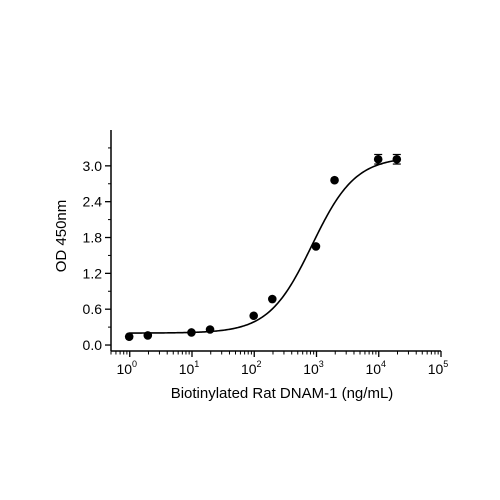  Describe the element at coordinates (93, 202) in the screenshot. I see `y-tick-label: 2.4` at that location.